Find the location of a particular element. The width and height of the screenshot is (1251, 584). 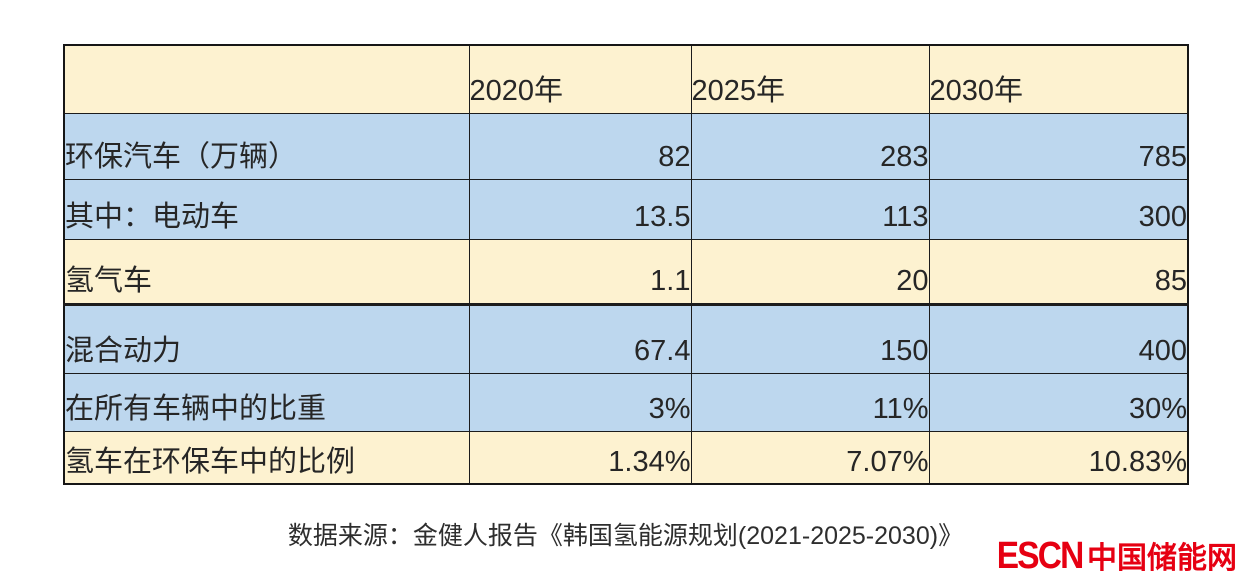

value-cell: 85 is located at coordinates (1058, 272).